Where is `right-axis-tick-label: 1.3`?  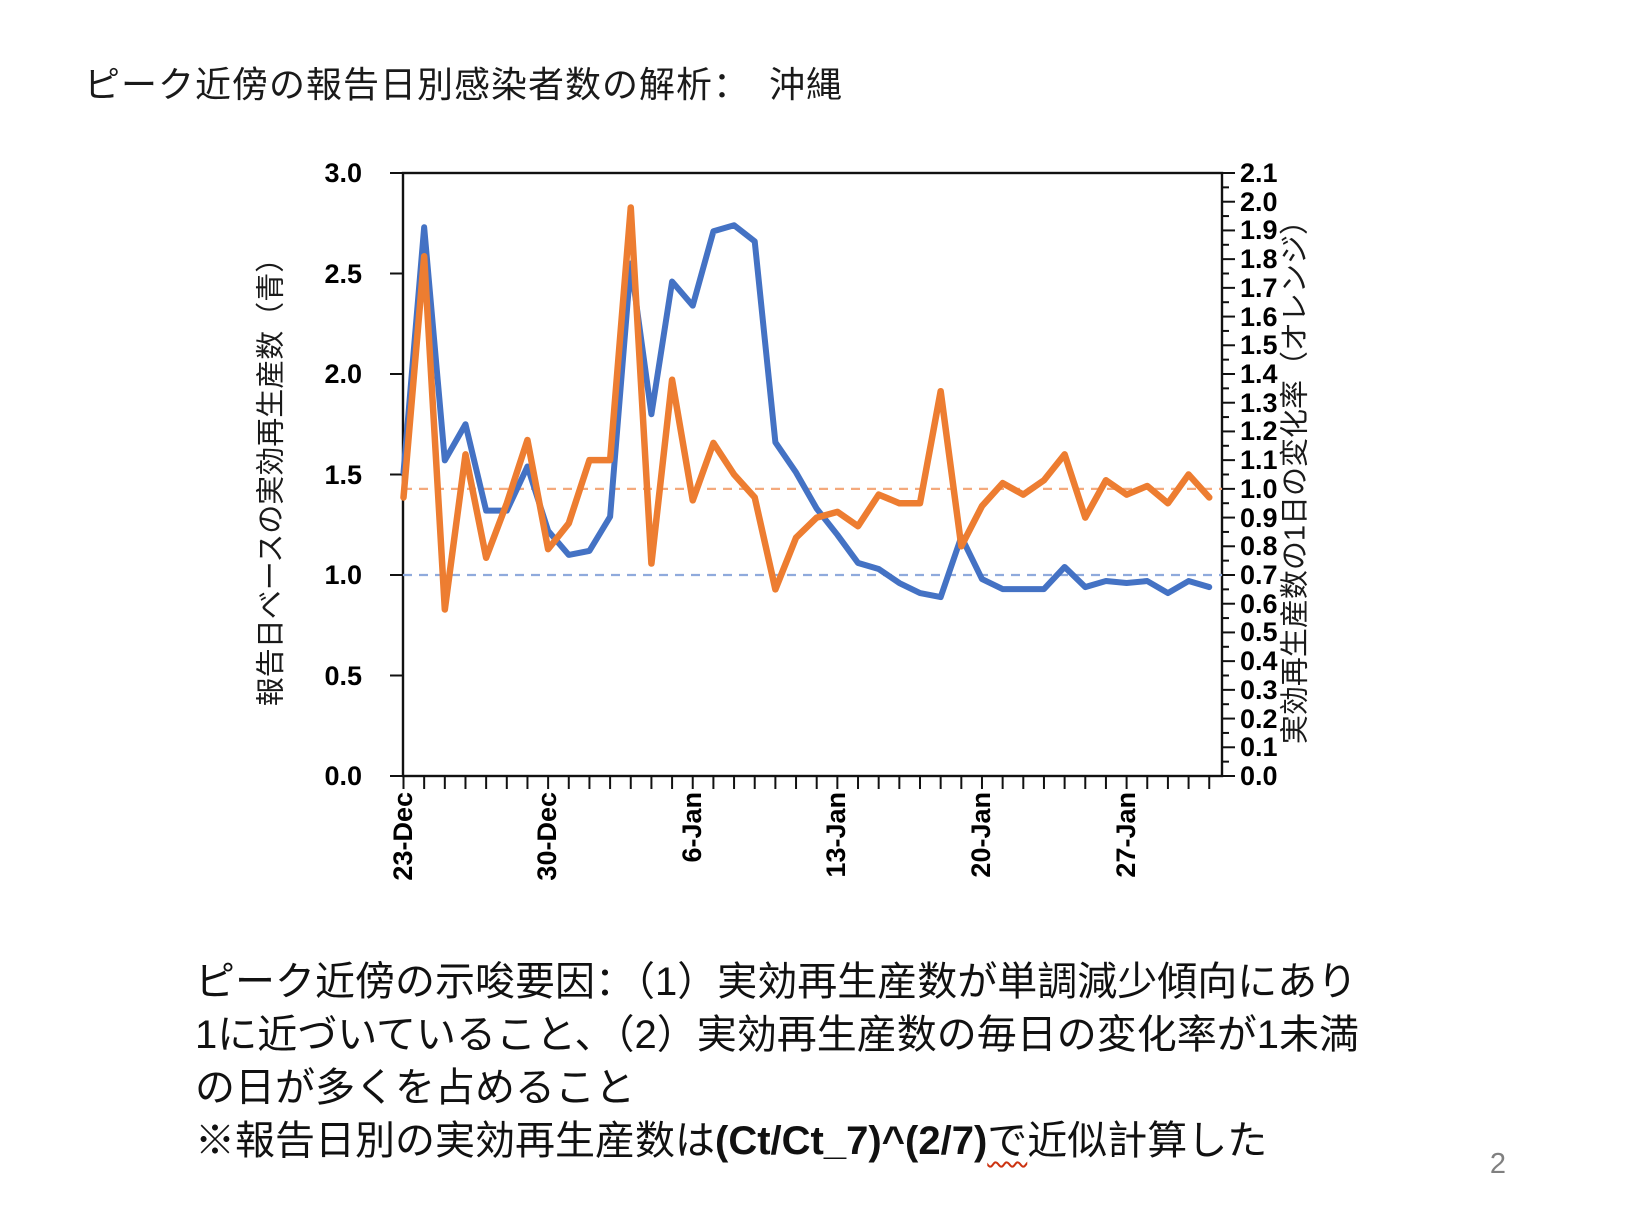 right-axis-tick-label: 1.3 is located at coordinates (1259, 402).